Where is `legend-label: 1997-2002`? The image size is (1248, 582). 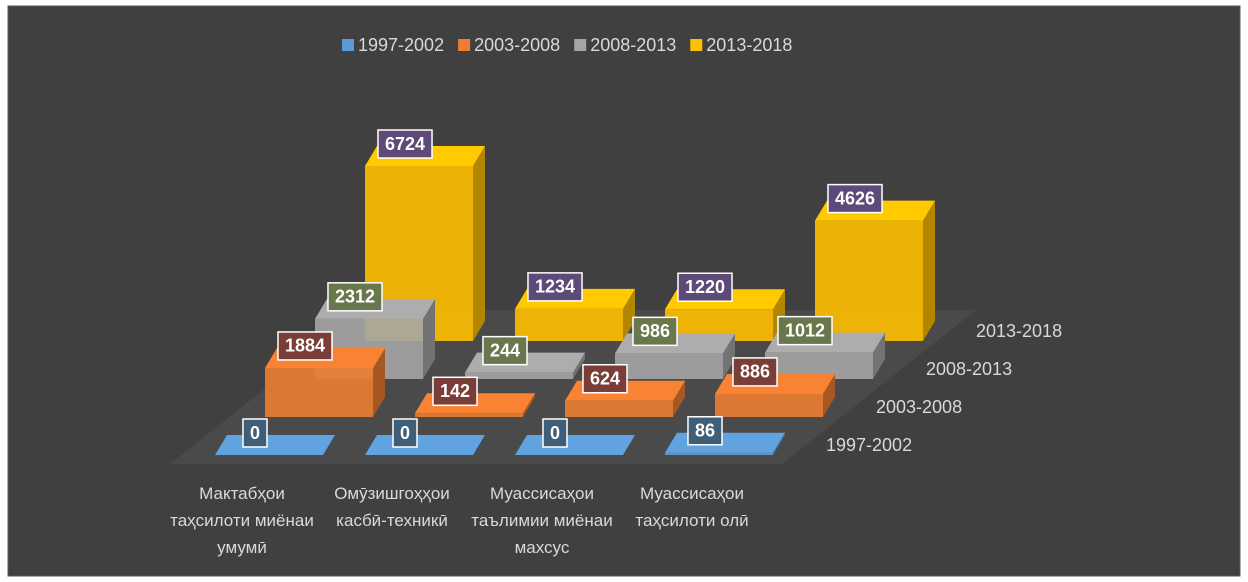 legend-label: 1997-2002 is located at coordinates (401, 45).